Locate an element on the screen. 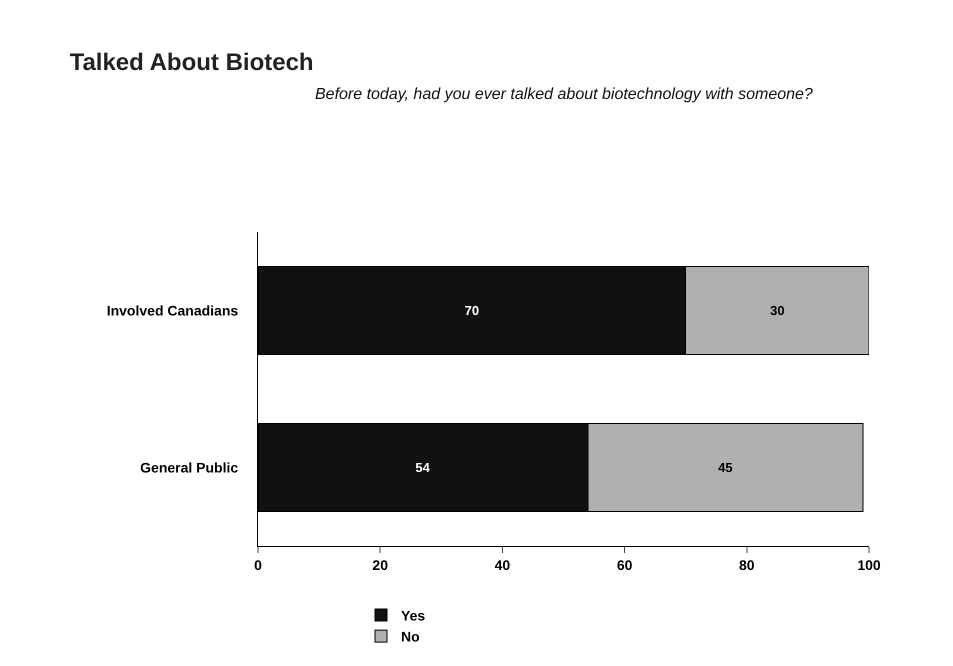  data-label: 54 is located at coordinates (423, 467).